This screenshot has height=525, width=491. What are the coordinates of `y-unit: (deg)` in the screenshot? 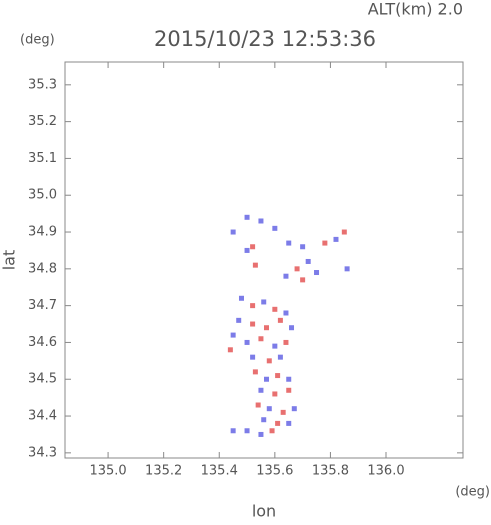 It's located at (37, 40).